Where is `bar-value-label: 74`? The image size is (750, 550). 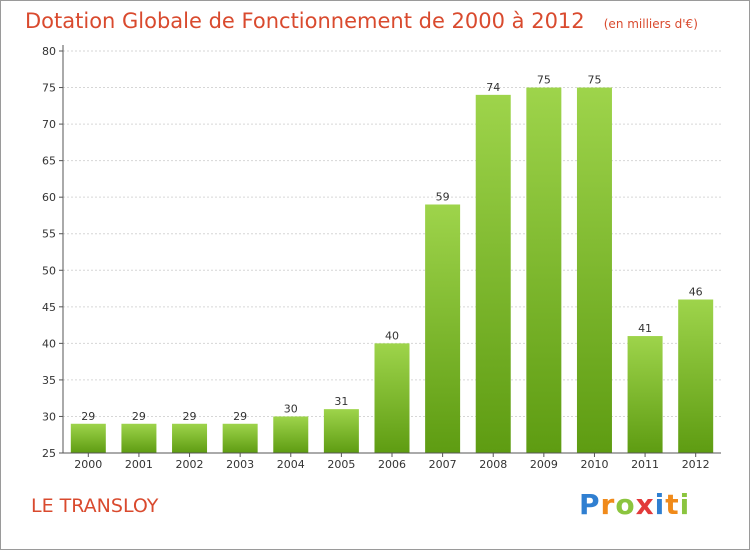 bar-value-label: 74 is located at coordinates (493, 87).